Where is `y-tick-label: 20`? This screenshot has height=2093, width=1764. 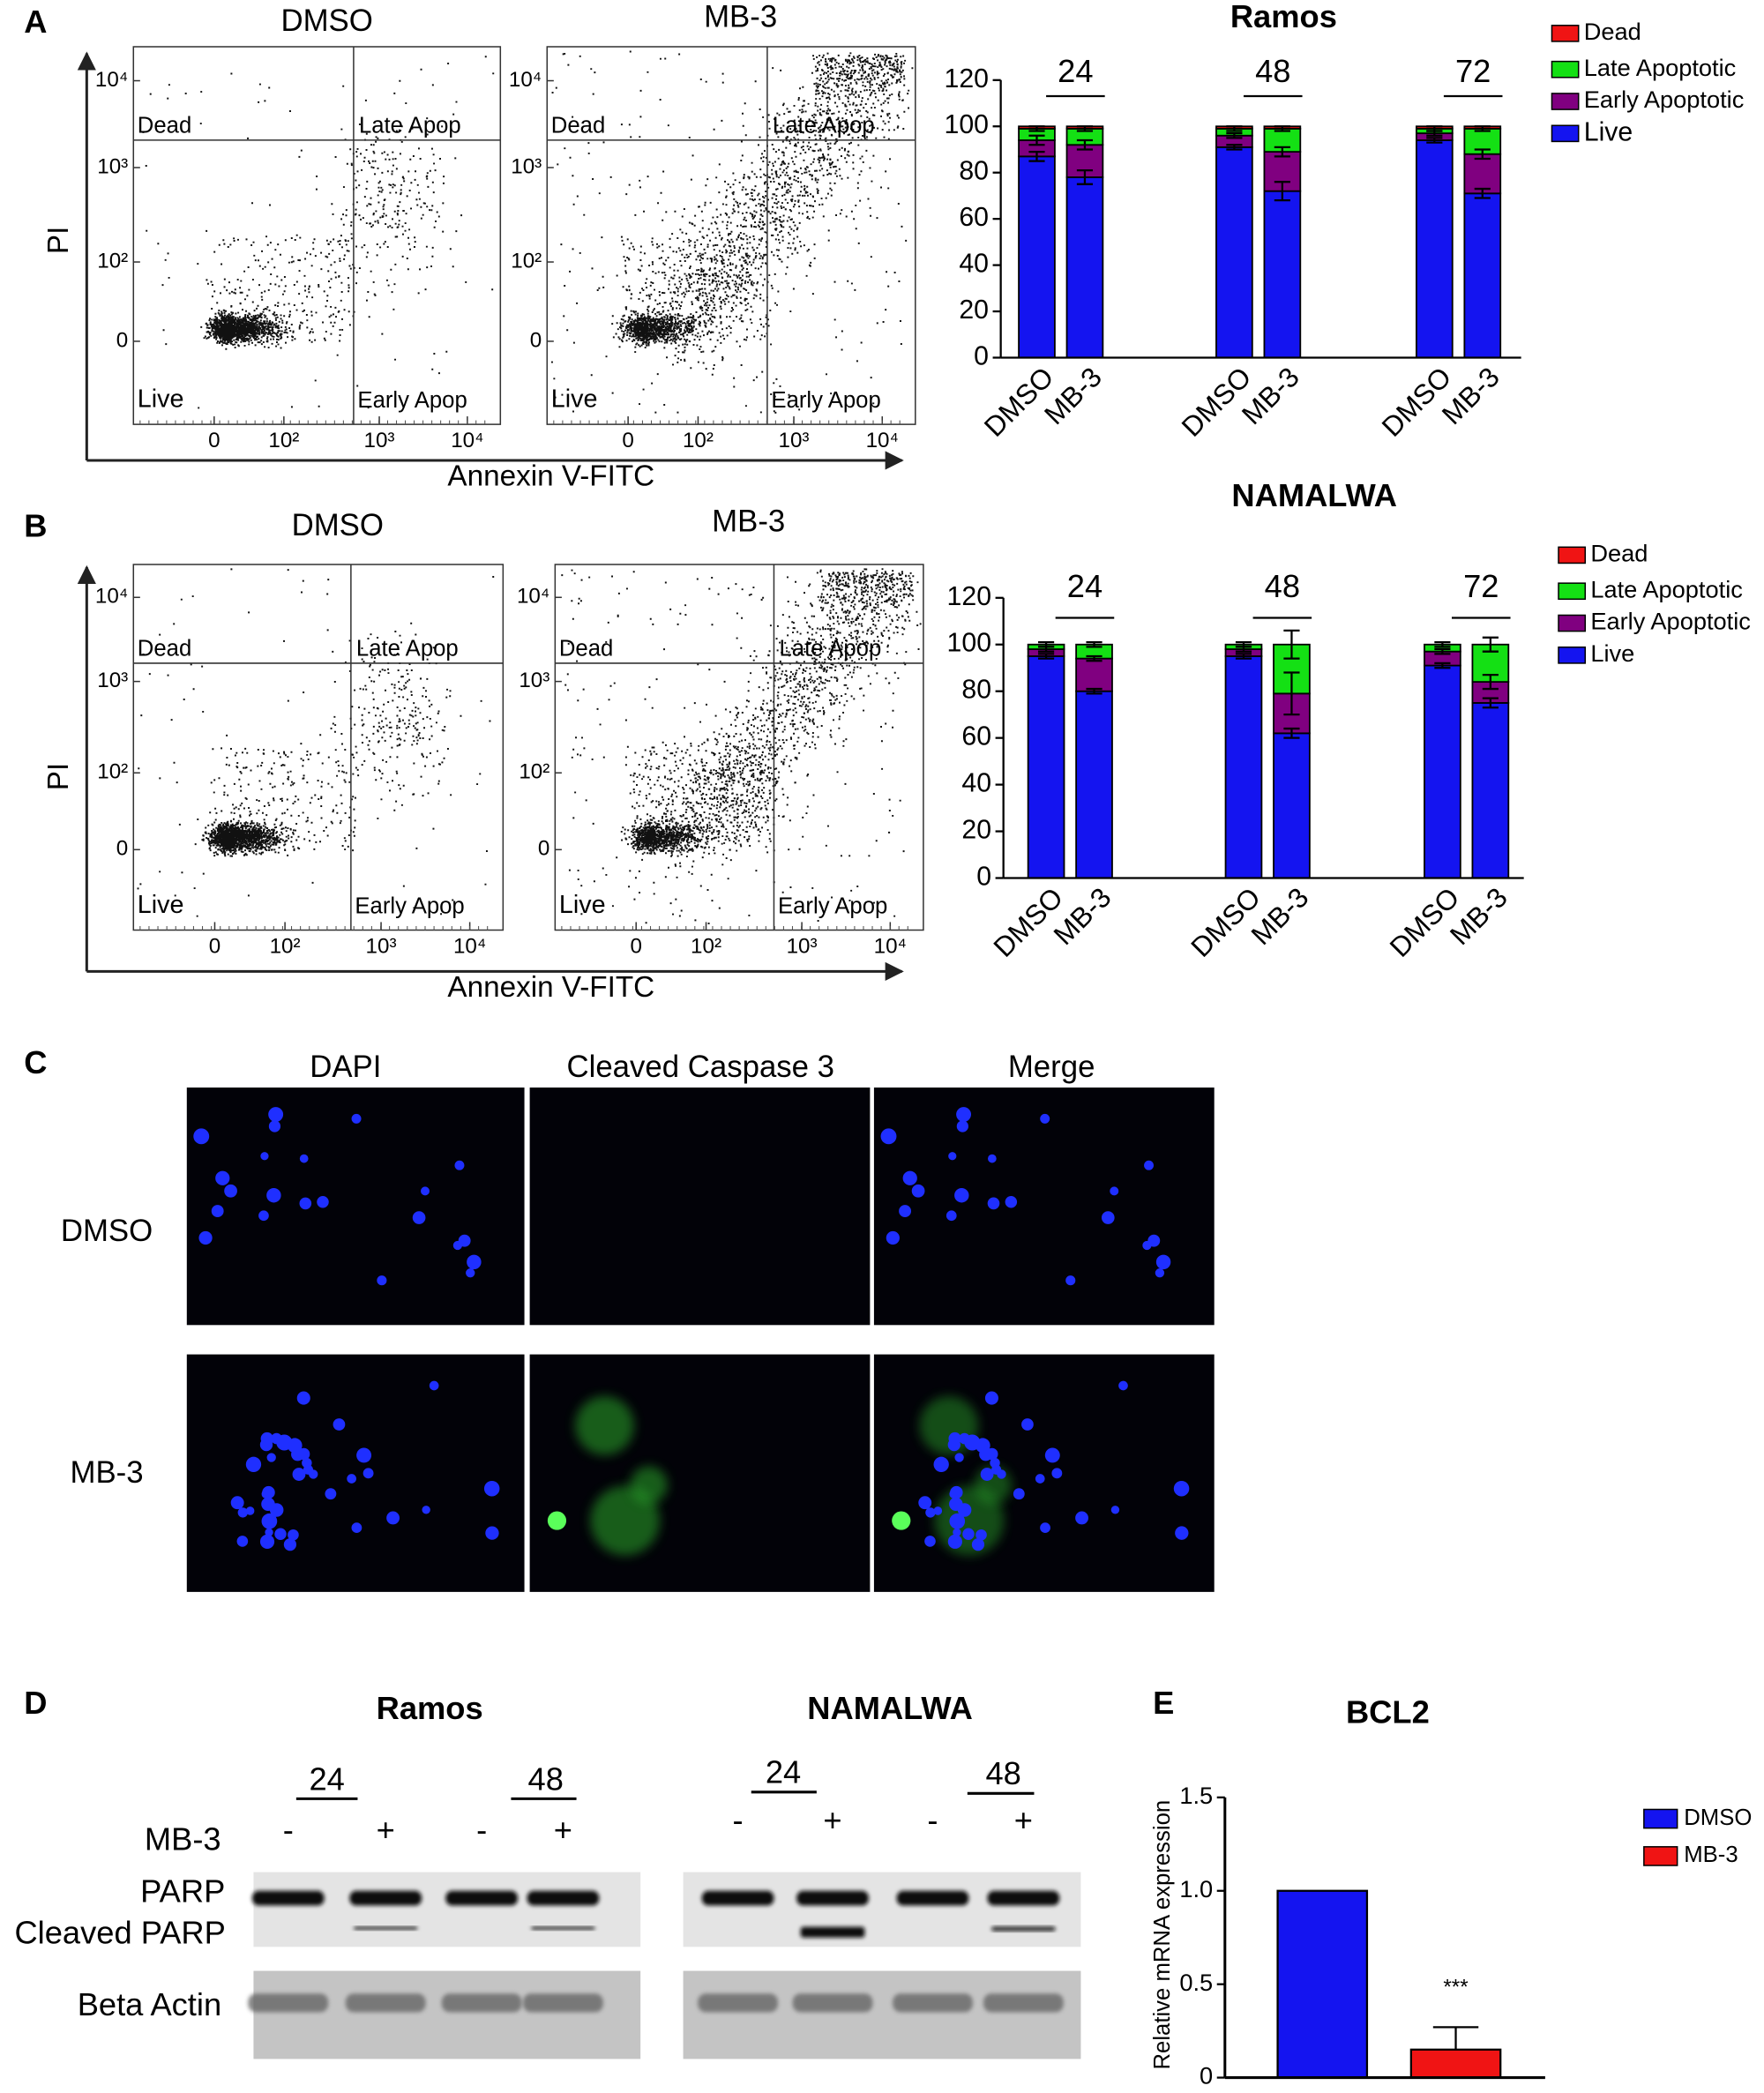
y-tick-label: 20 is located at coordinates (974, 310).